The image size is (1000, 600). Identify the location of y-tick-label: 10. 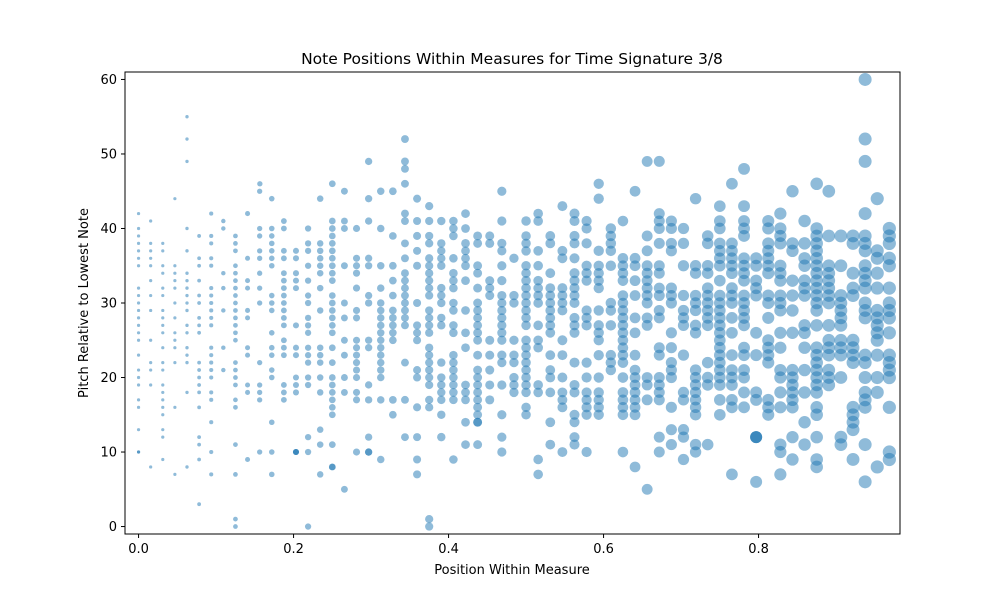
(108, 453).